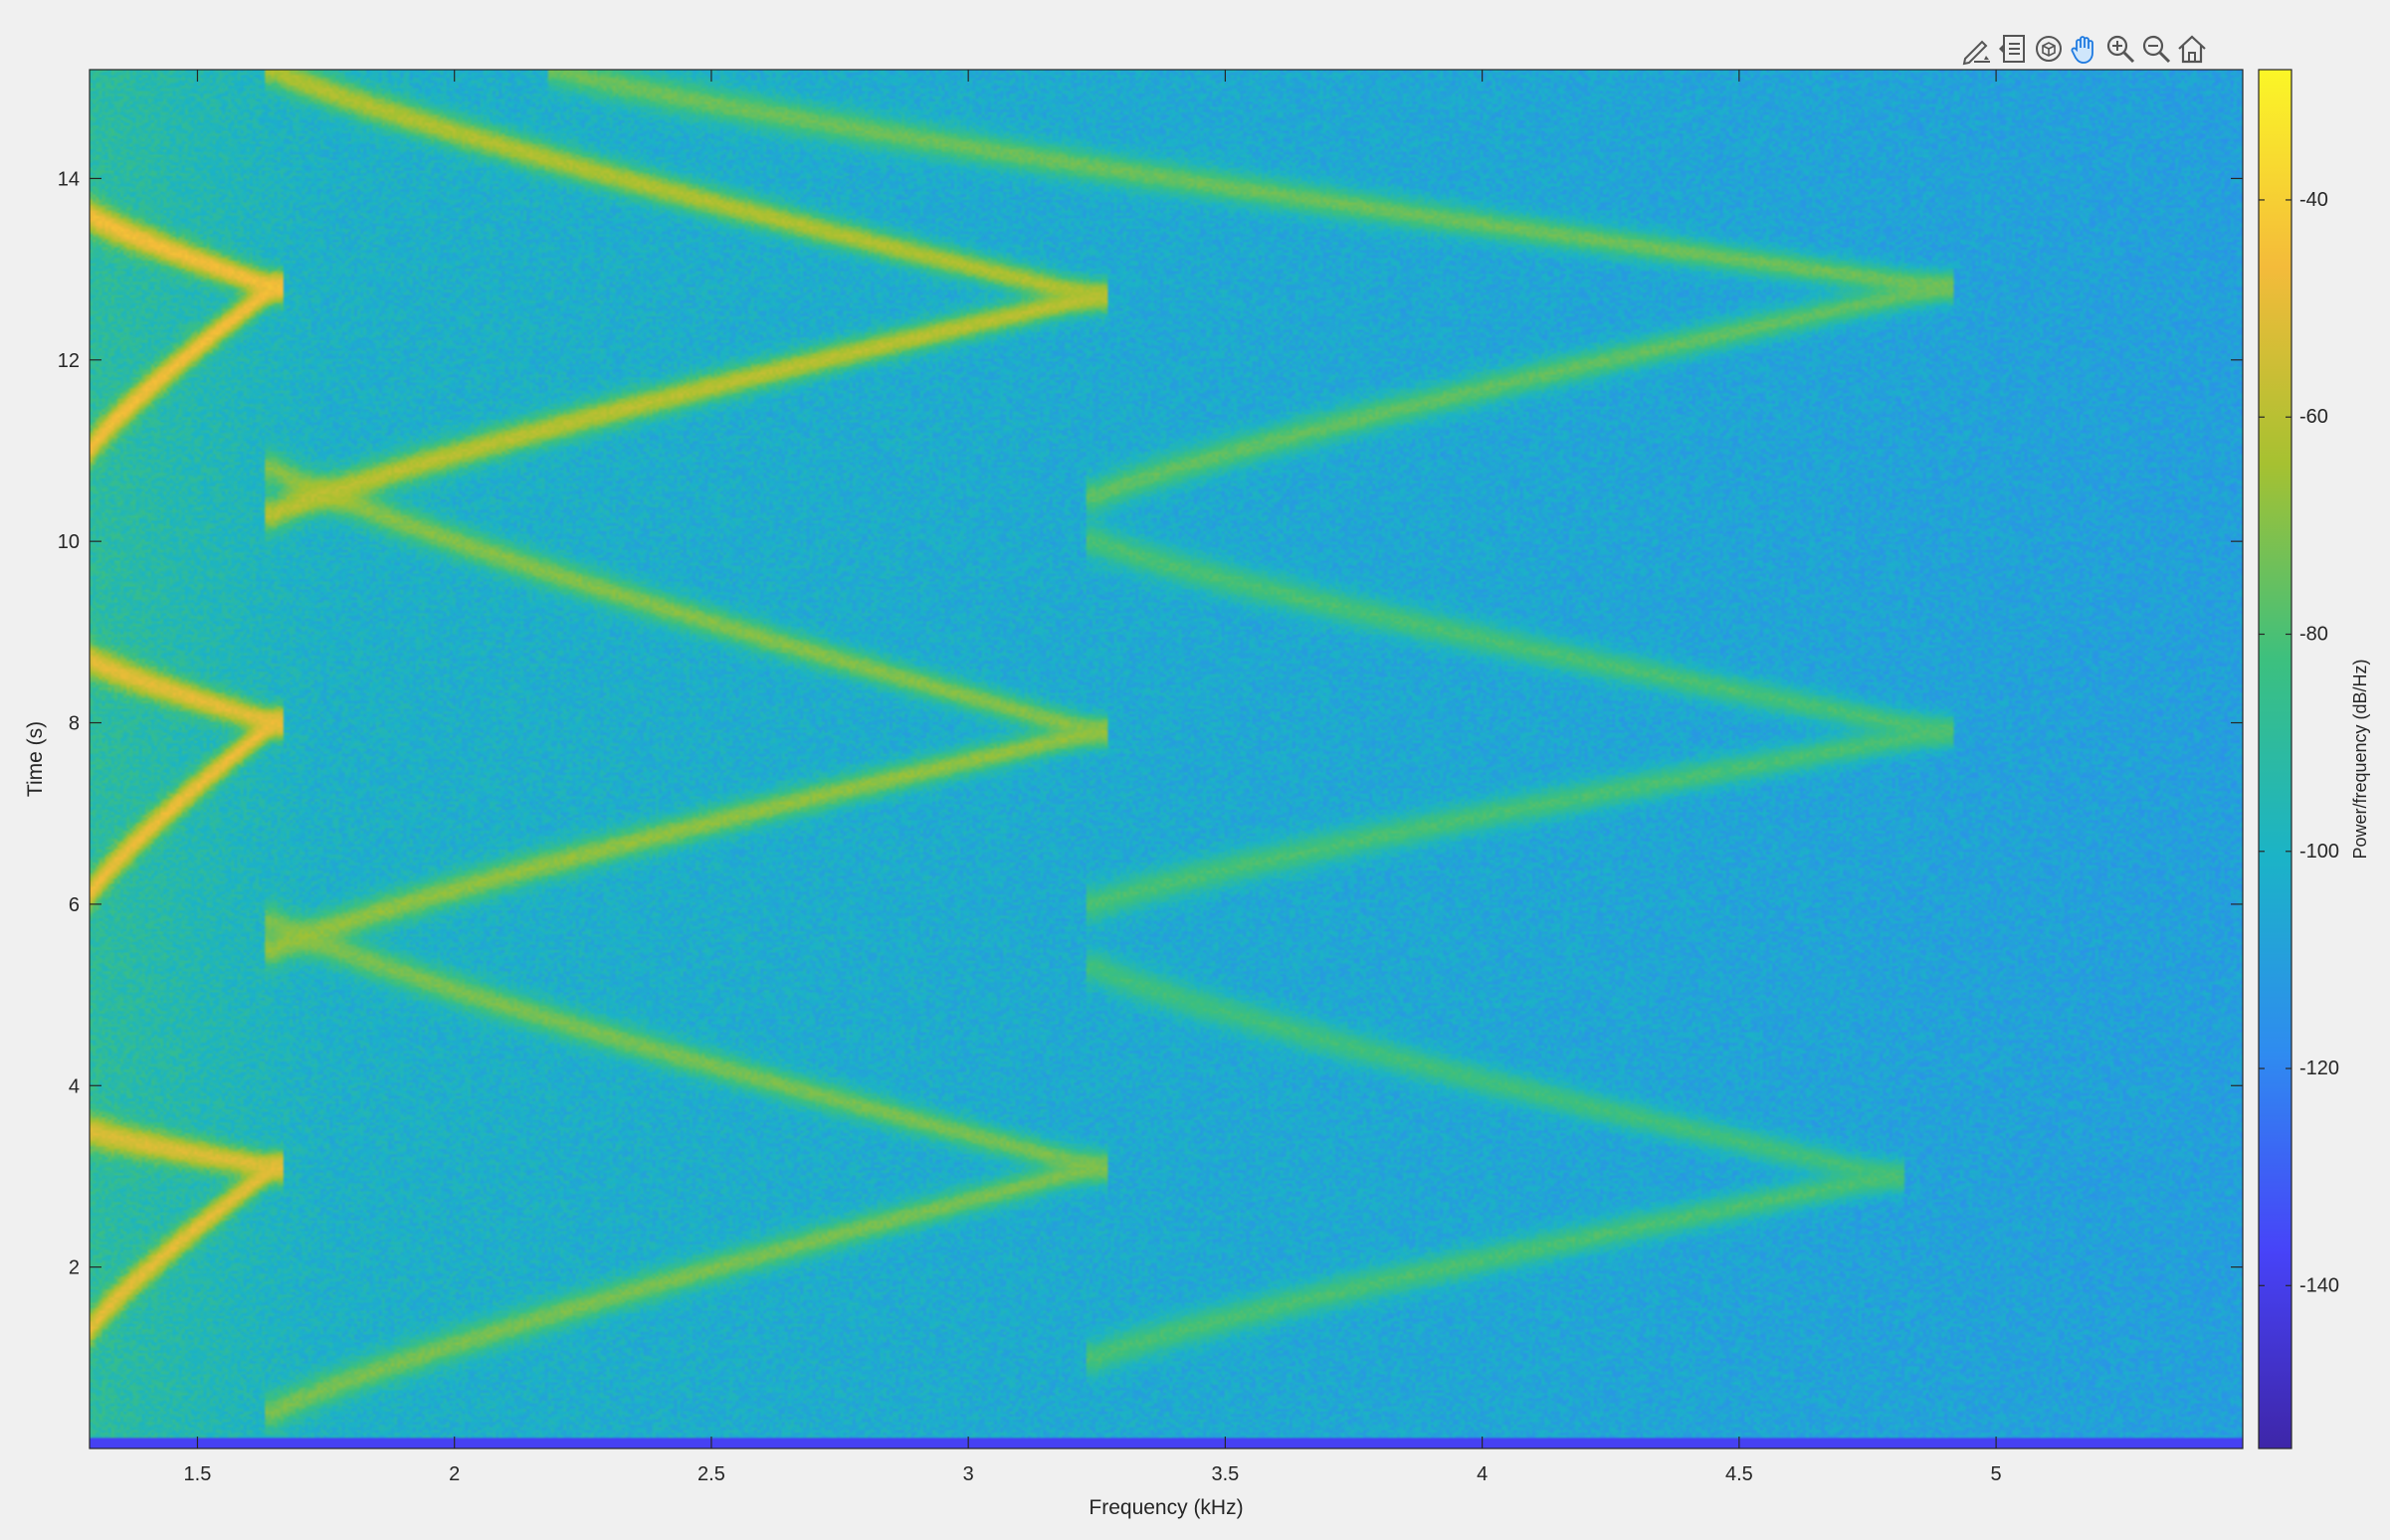 The image size is (2390, 1540). I want to click on x-tick-label: 4.5, so click(1739, 1474).